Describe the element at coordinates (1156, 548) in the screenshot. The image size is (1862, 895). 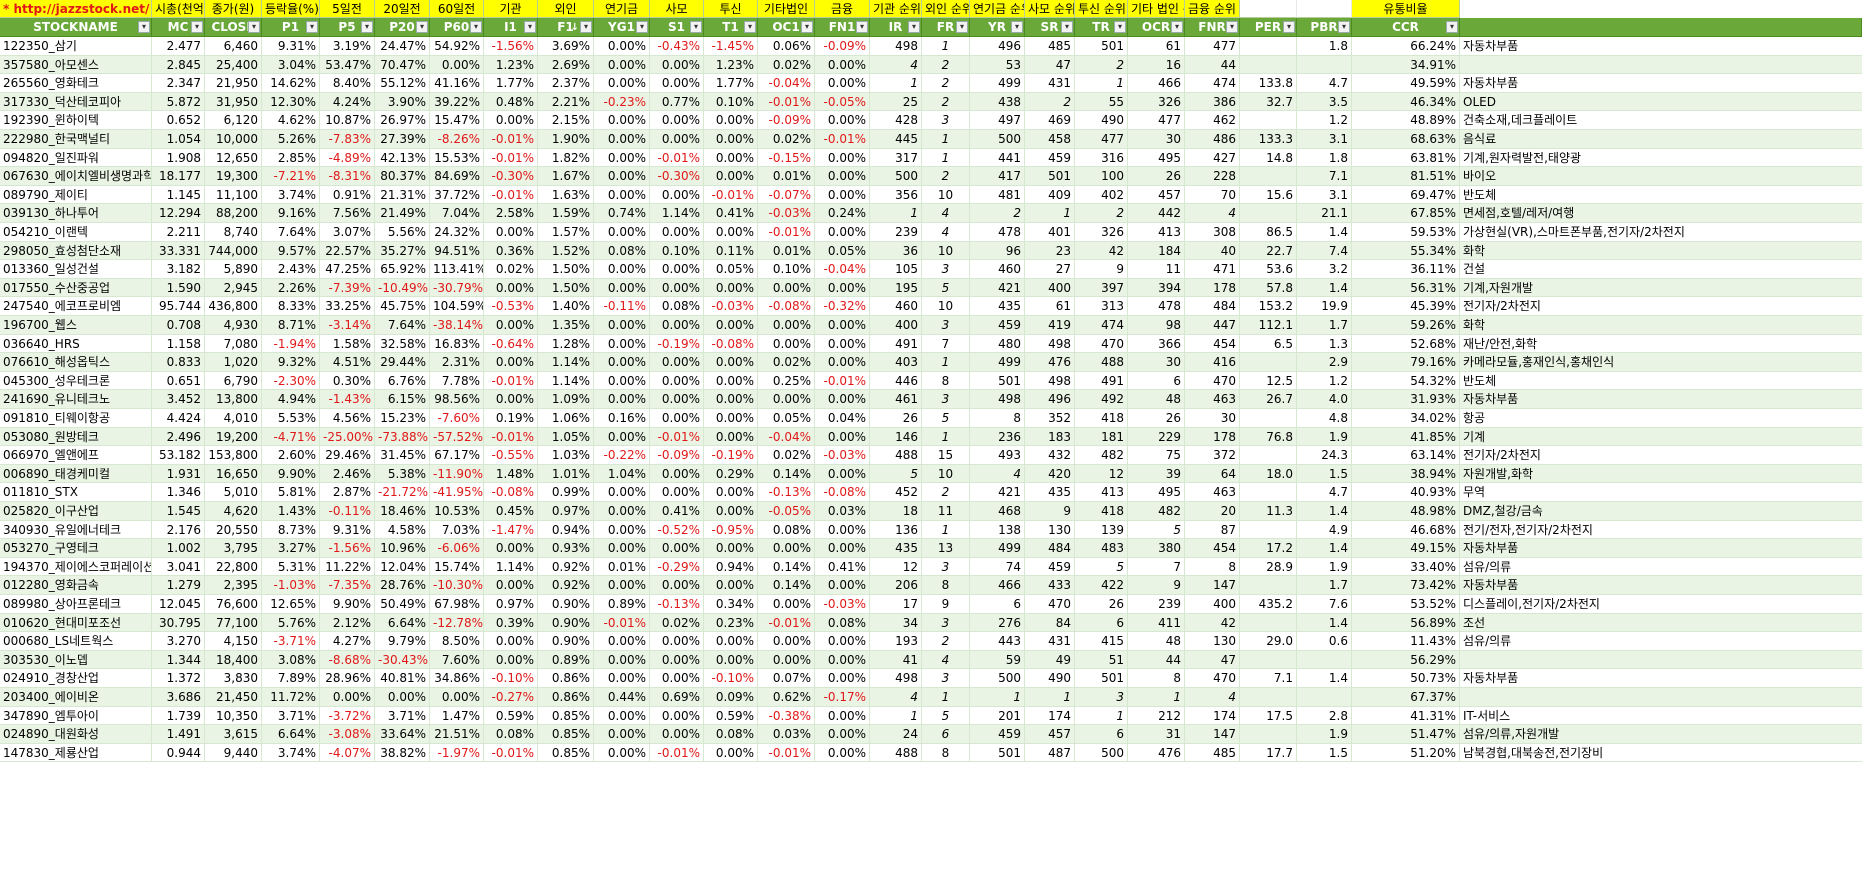
I see `cell-ocr: 380` at that location.